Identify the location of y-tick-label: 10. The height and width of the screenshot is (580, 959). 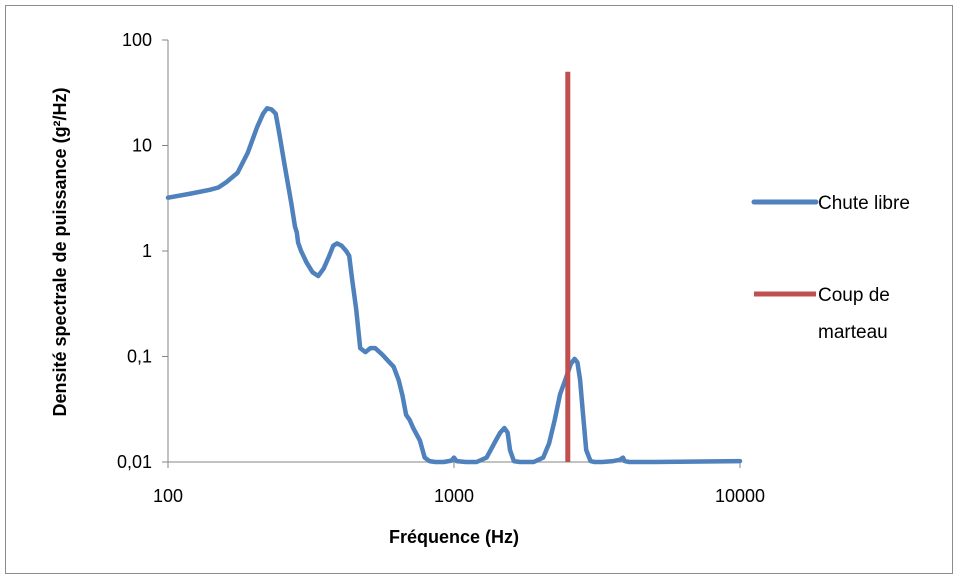
(142, 146).